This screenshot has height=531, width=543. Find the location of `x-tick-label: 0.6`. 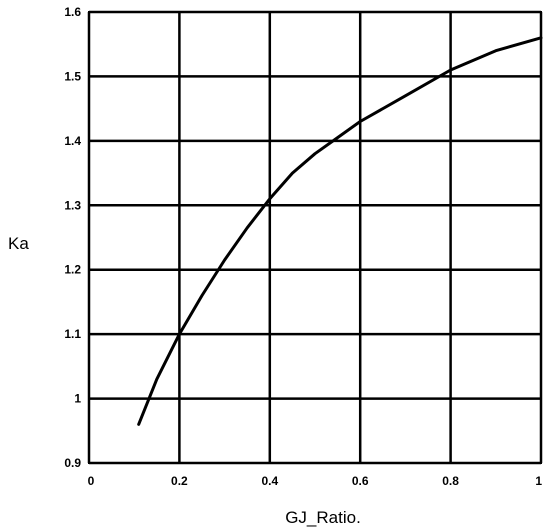

x-tick-label: 0.6 is located at coordinates (360, 481).